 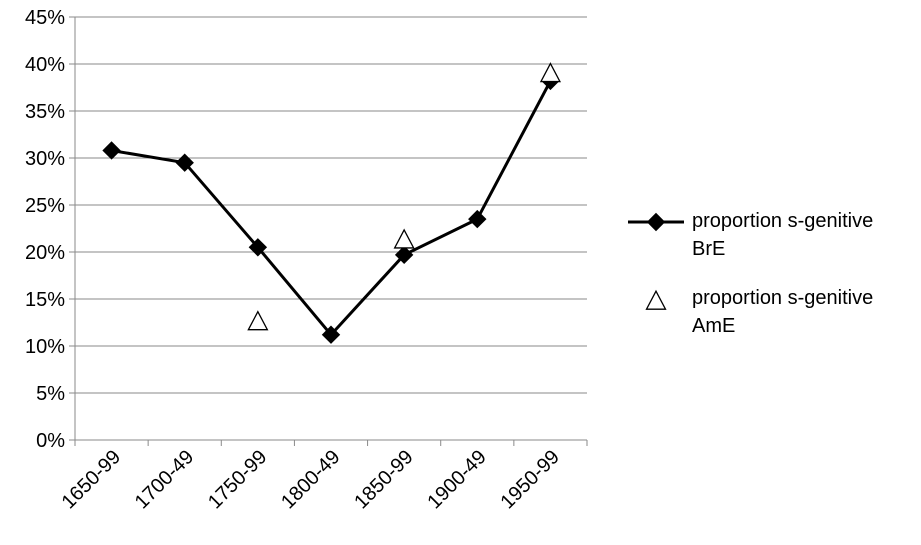 What do you see at coordinates (656, 299) in the screenshot?
I see `legend-triangle-swatch` at bounding box center [656, 299].